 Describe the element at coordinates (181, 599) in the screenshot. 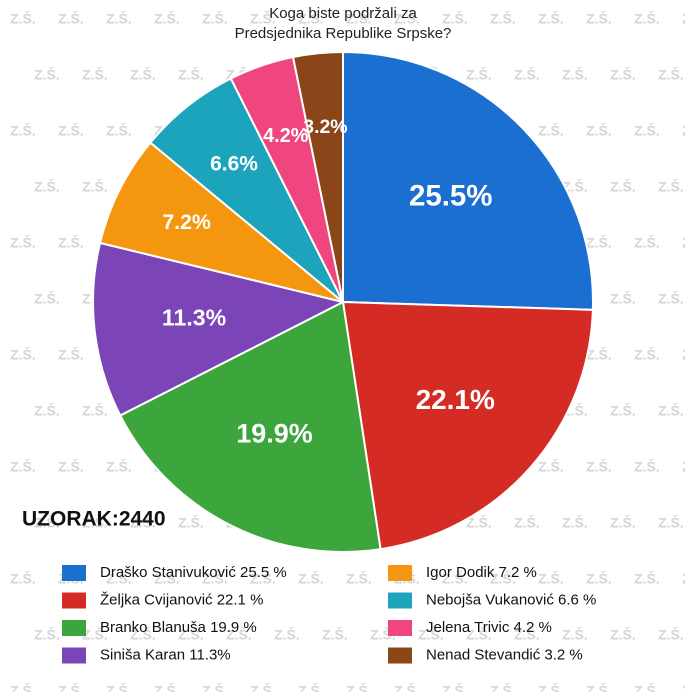

I see `legend-label: Željka Cvijanović 22.1 %` at that location.